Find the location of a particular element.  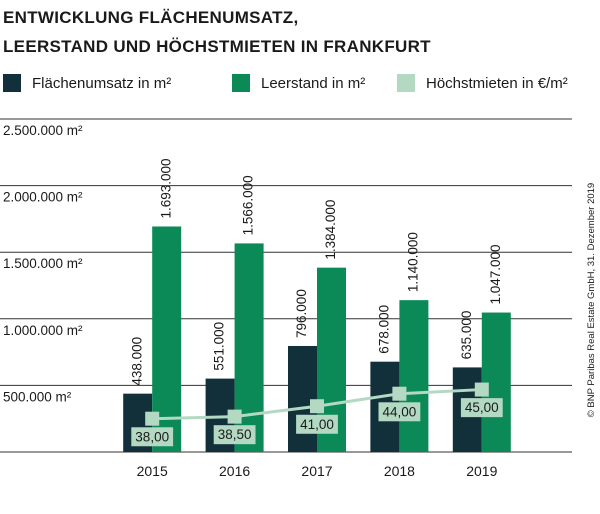

value-label: 38,00 is located at coordinates (152, 436).